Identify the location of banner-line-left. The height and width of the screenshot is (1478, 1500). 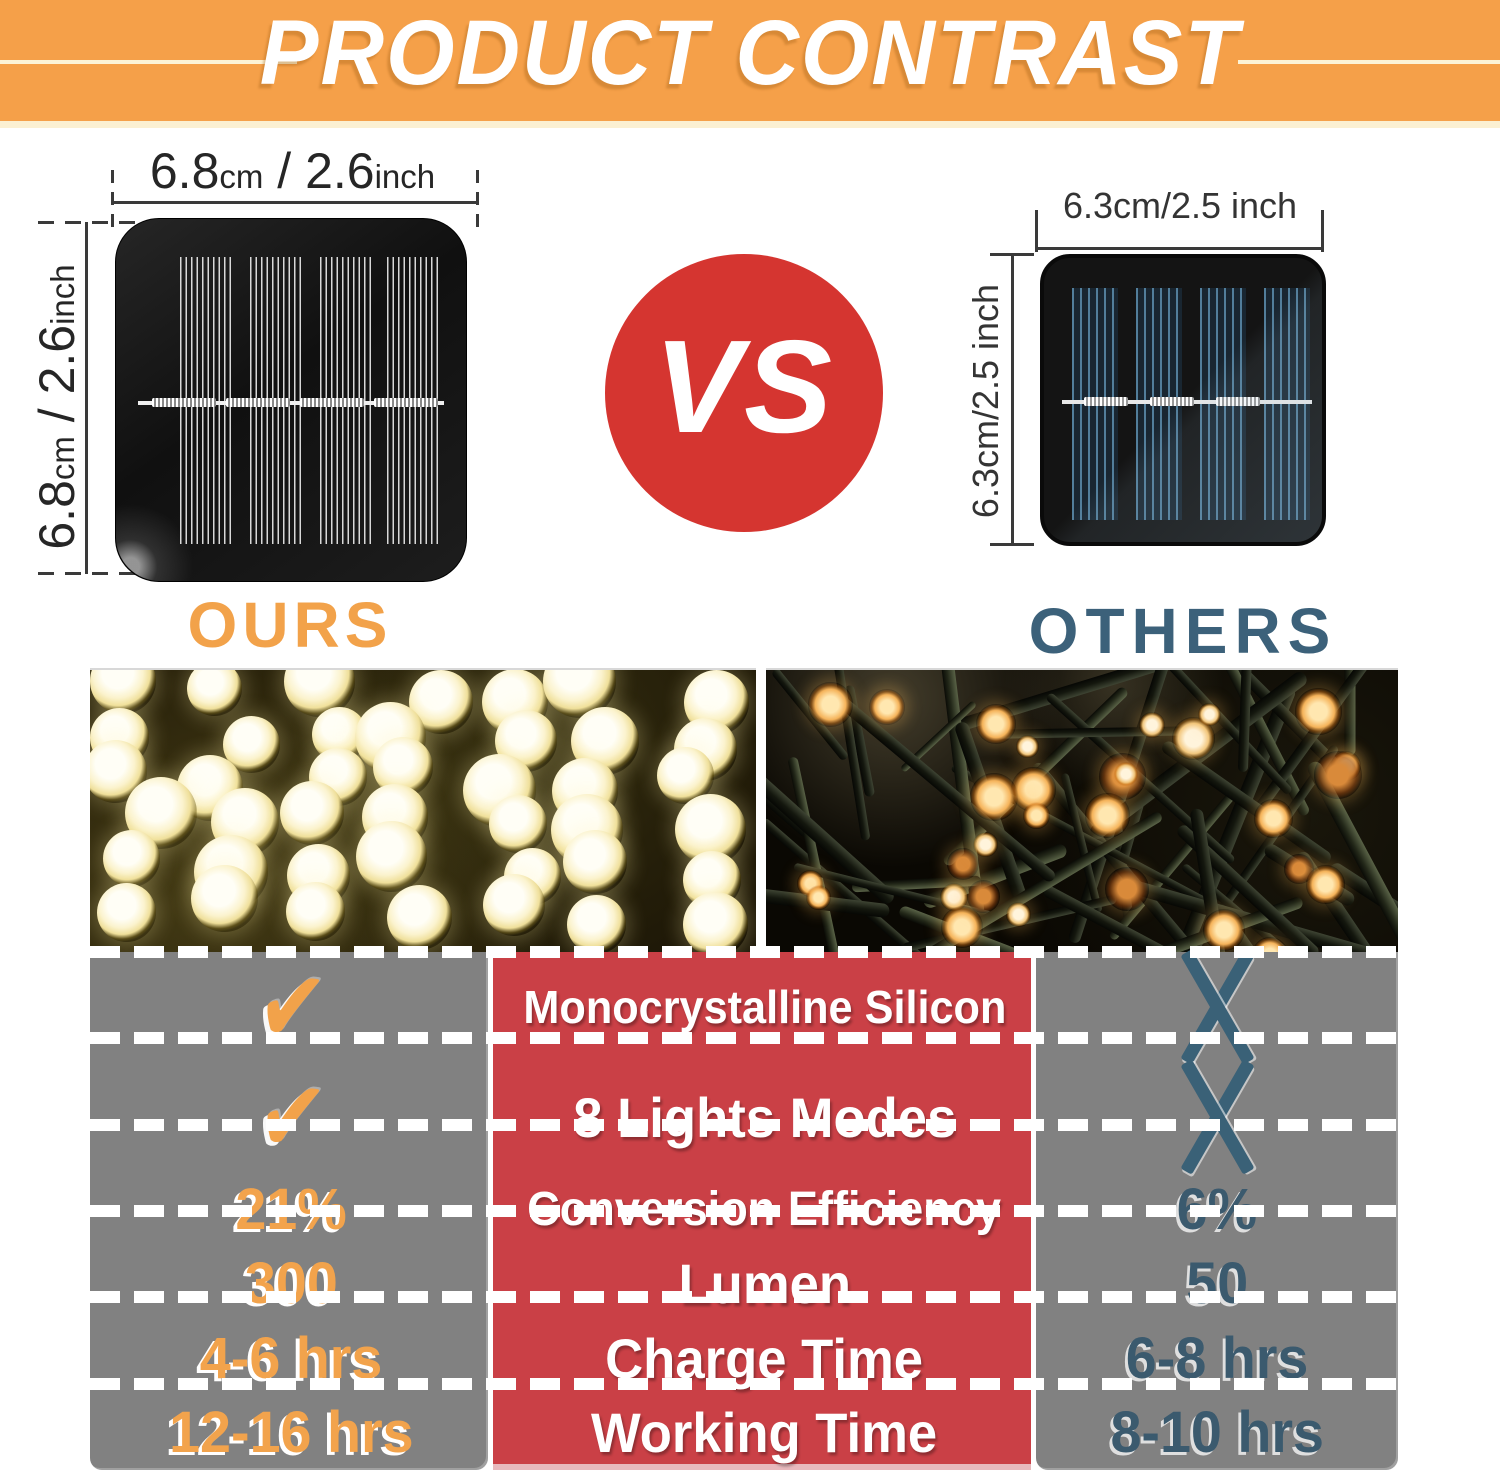
(148, 62).